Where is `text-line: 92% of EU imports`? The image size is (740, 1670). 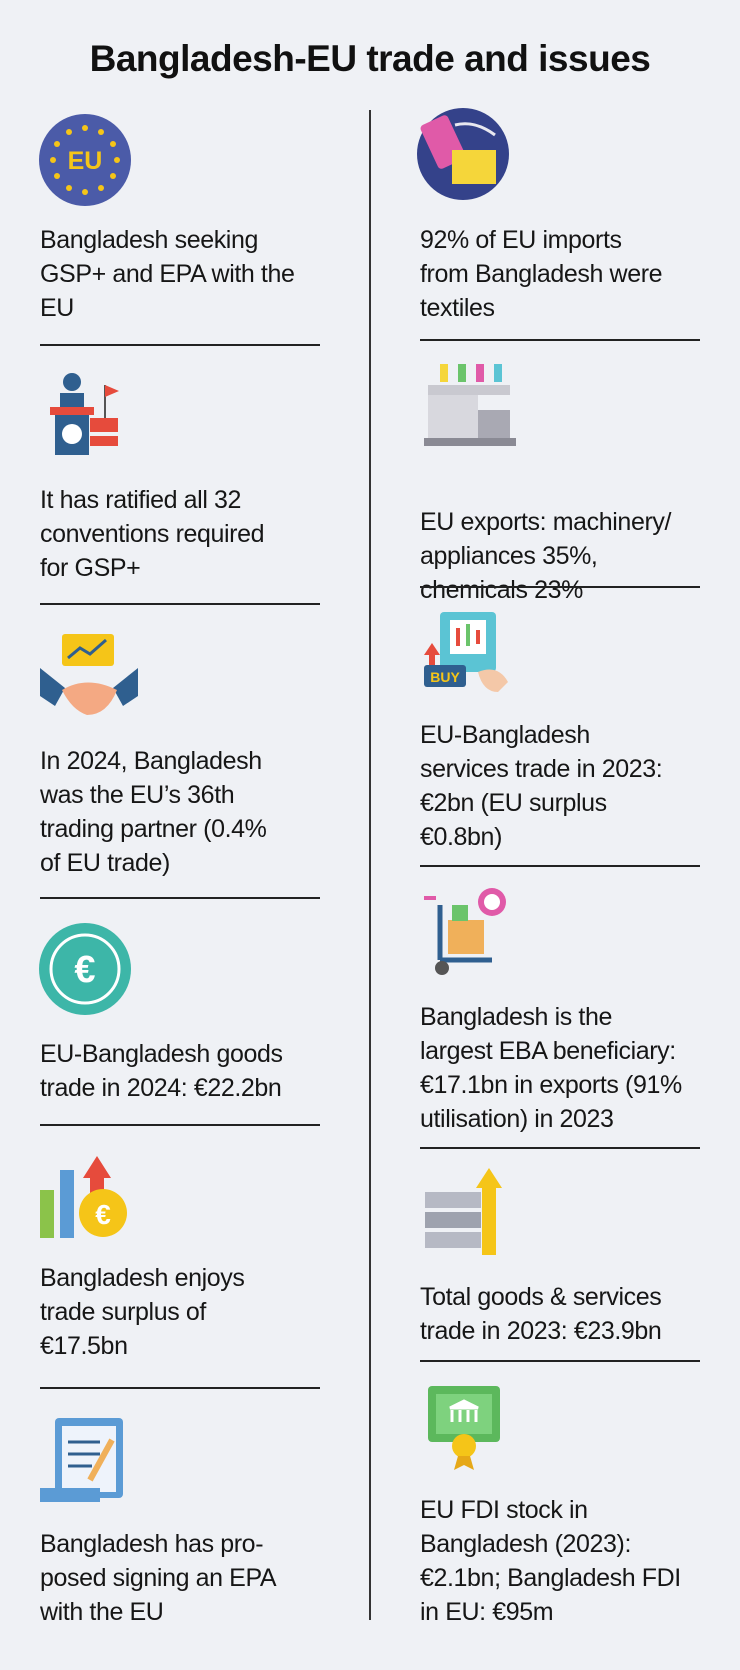 text-line: 92% of EU imports is located at coordinates (521, 240).